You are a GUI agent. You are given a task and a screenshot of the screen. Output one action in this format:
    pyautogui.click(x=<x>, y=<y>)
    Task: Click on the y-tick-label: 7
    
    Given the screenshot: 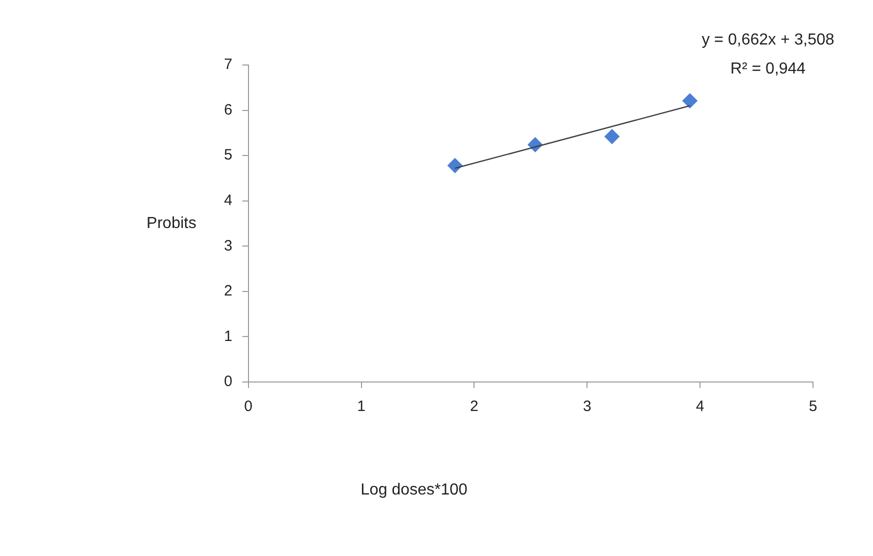 What is the action you would take?
    pyautogui.click(x=228, y=65)
    